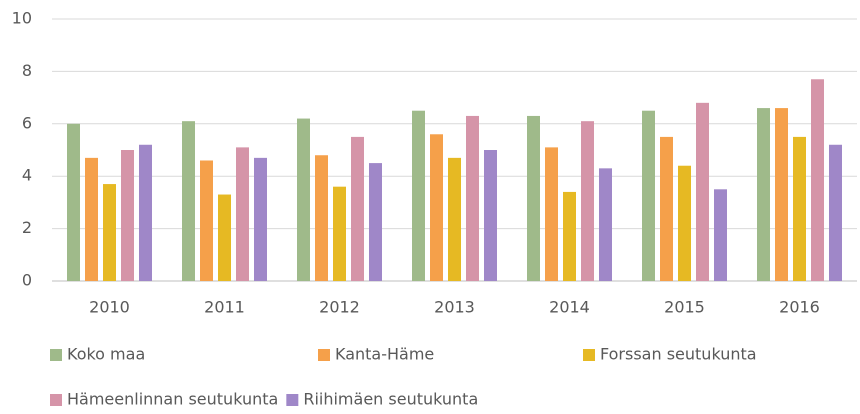  What do you see at coordinates (684, 307) in the screenshot?
I see `x-tick-label: 2015` at bounding box center [684, 307].